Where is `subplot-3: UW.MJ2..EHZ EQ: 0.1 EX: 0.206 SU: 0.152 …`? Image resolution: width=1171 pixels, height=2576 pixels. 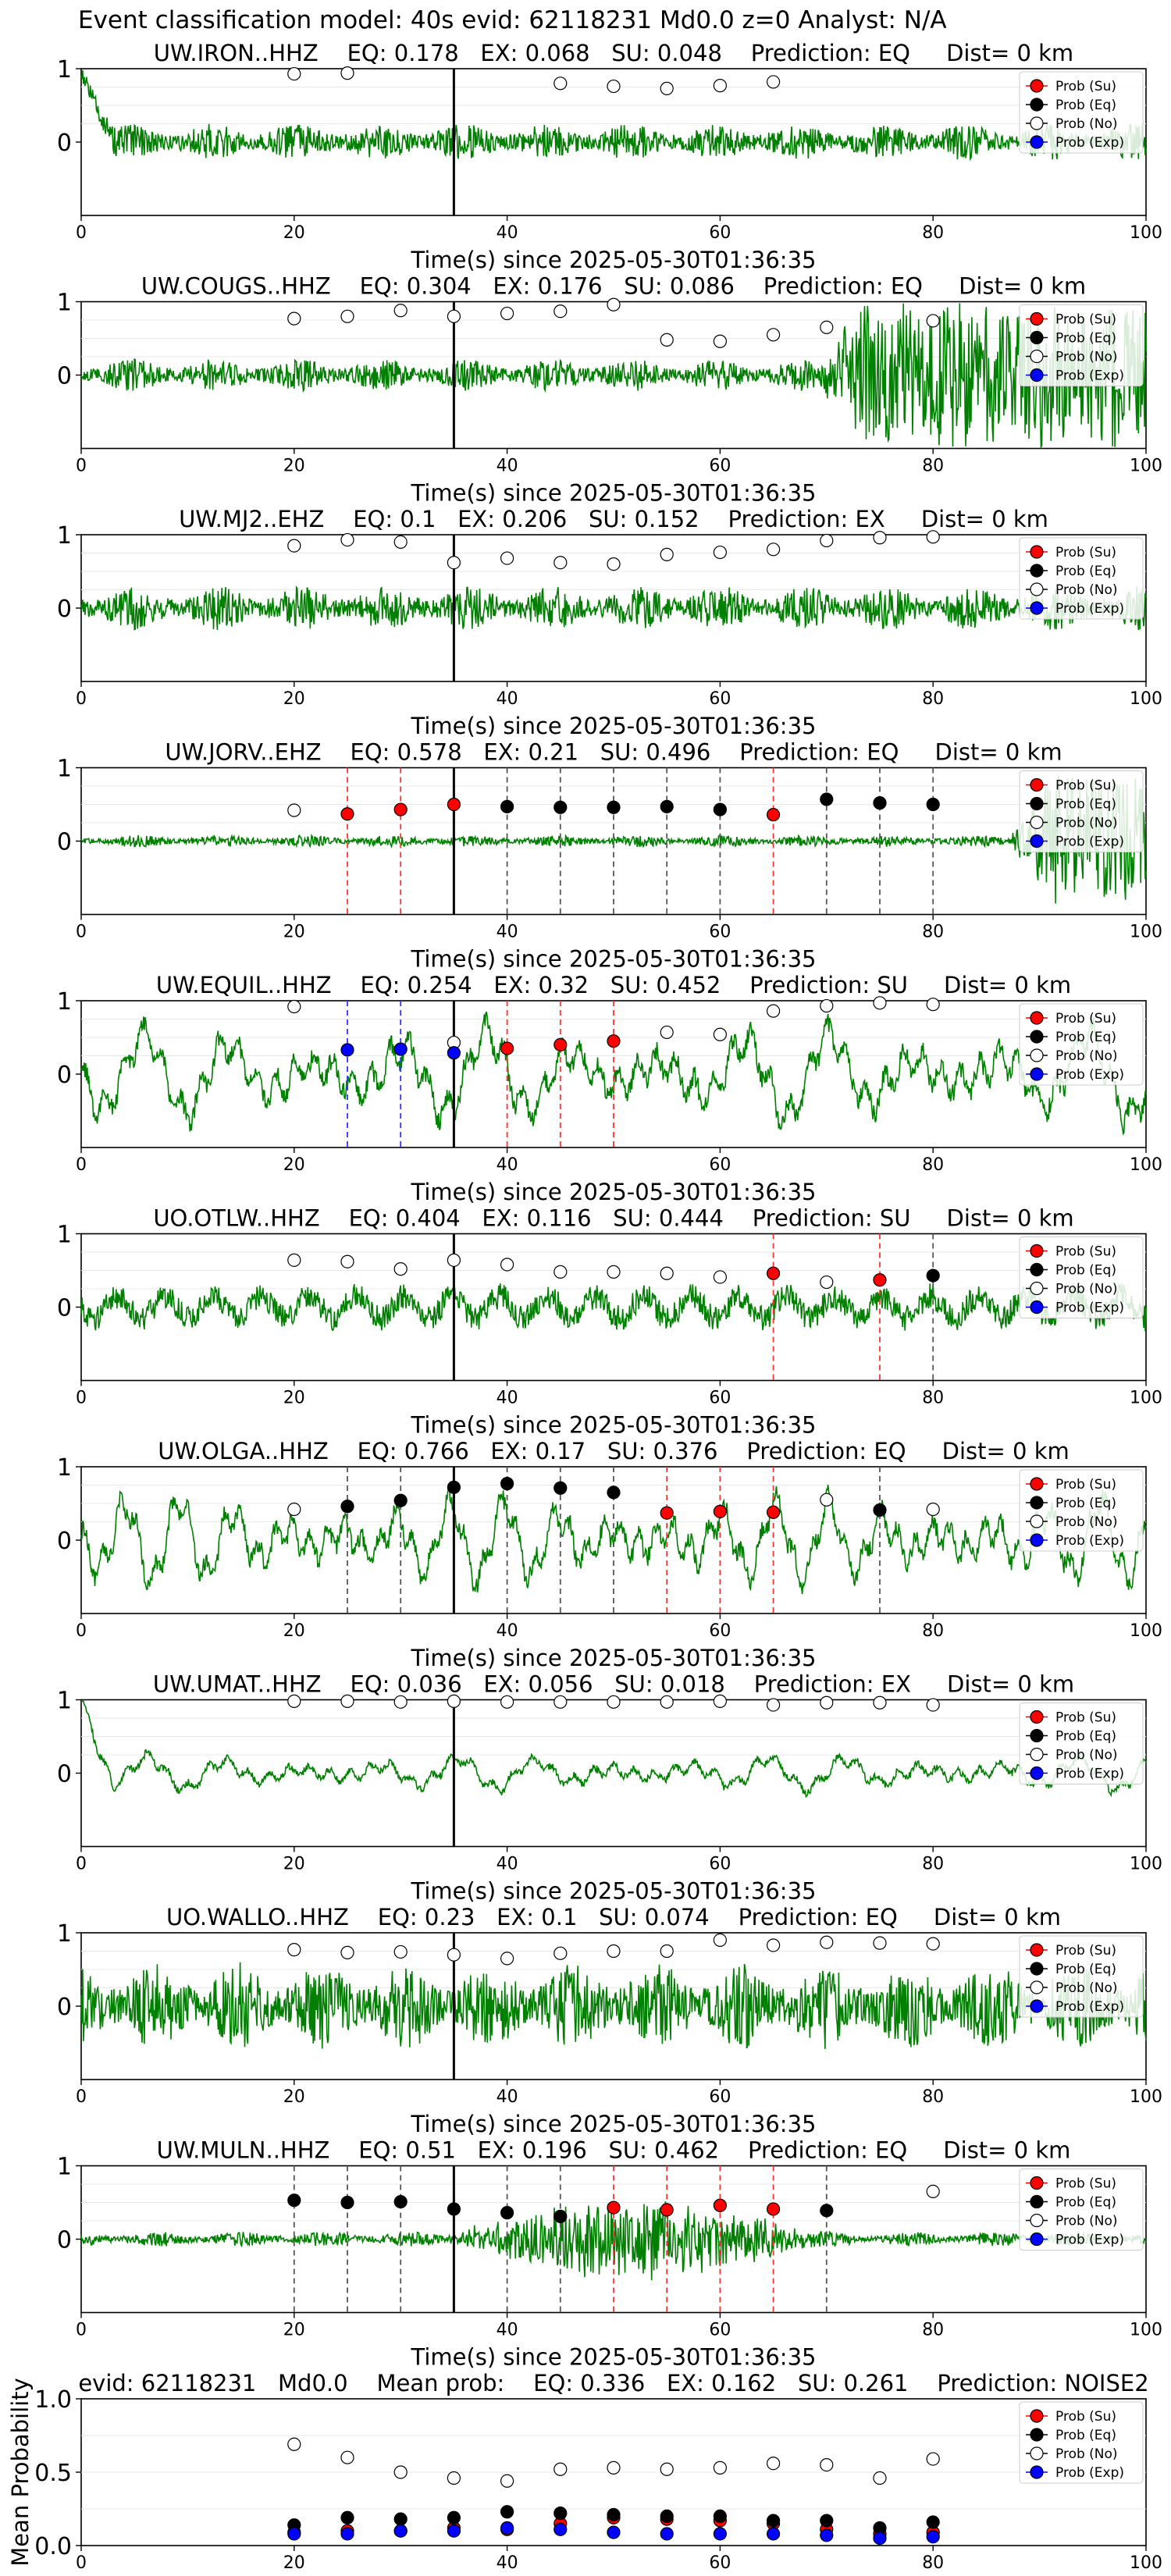
subplot-3: UW.MJ2..EHZ EQ: 0.1 EX: 0.206 SU: 0.152 … is located at coordinates (609, 622).